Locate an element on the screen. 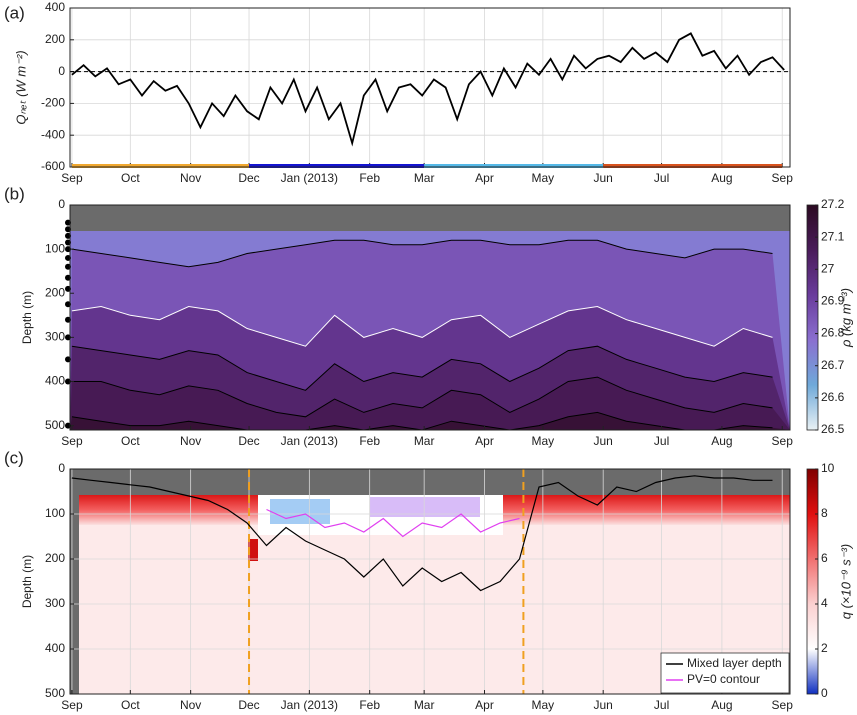 The height and width of the screenshot is (715, 857). legend-label: PV=0 contour is located at coordinates (723, 679).